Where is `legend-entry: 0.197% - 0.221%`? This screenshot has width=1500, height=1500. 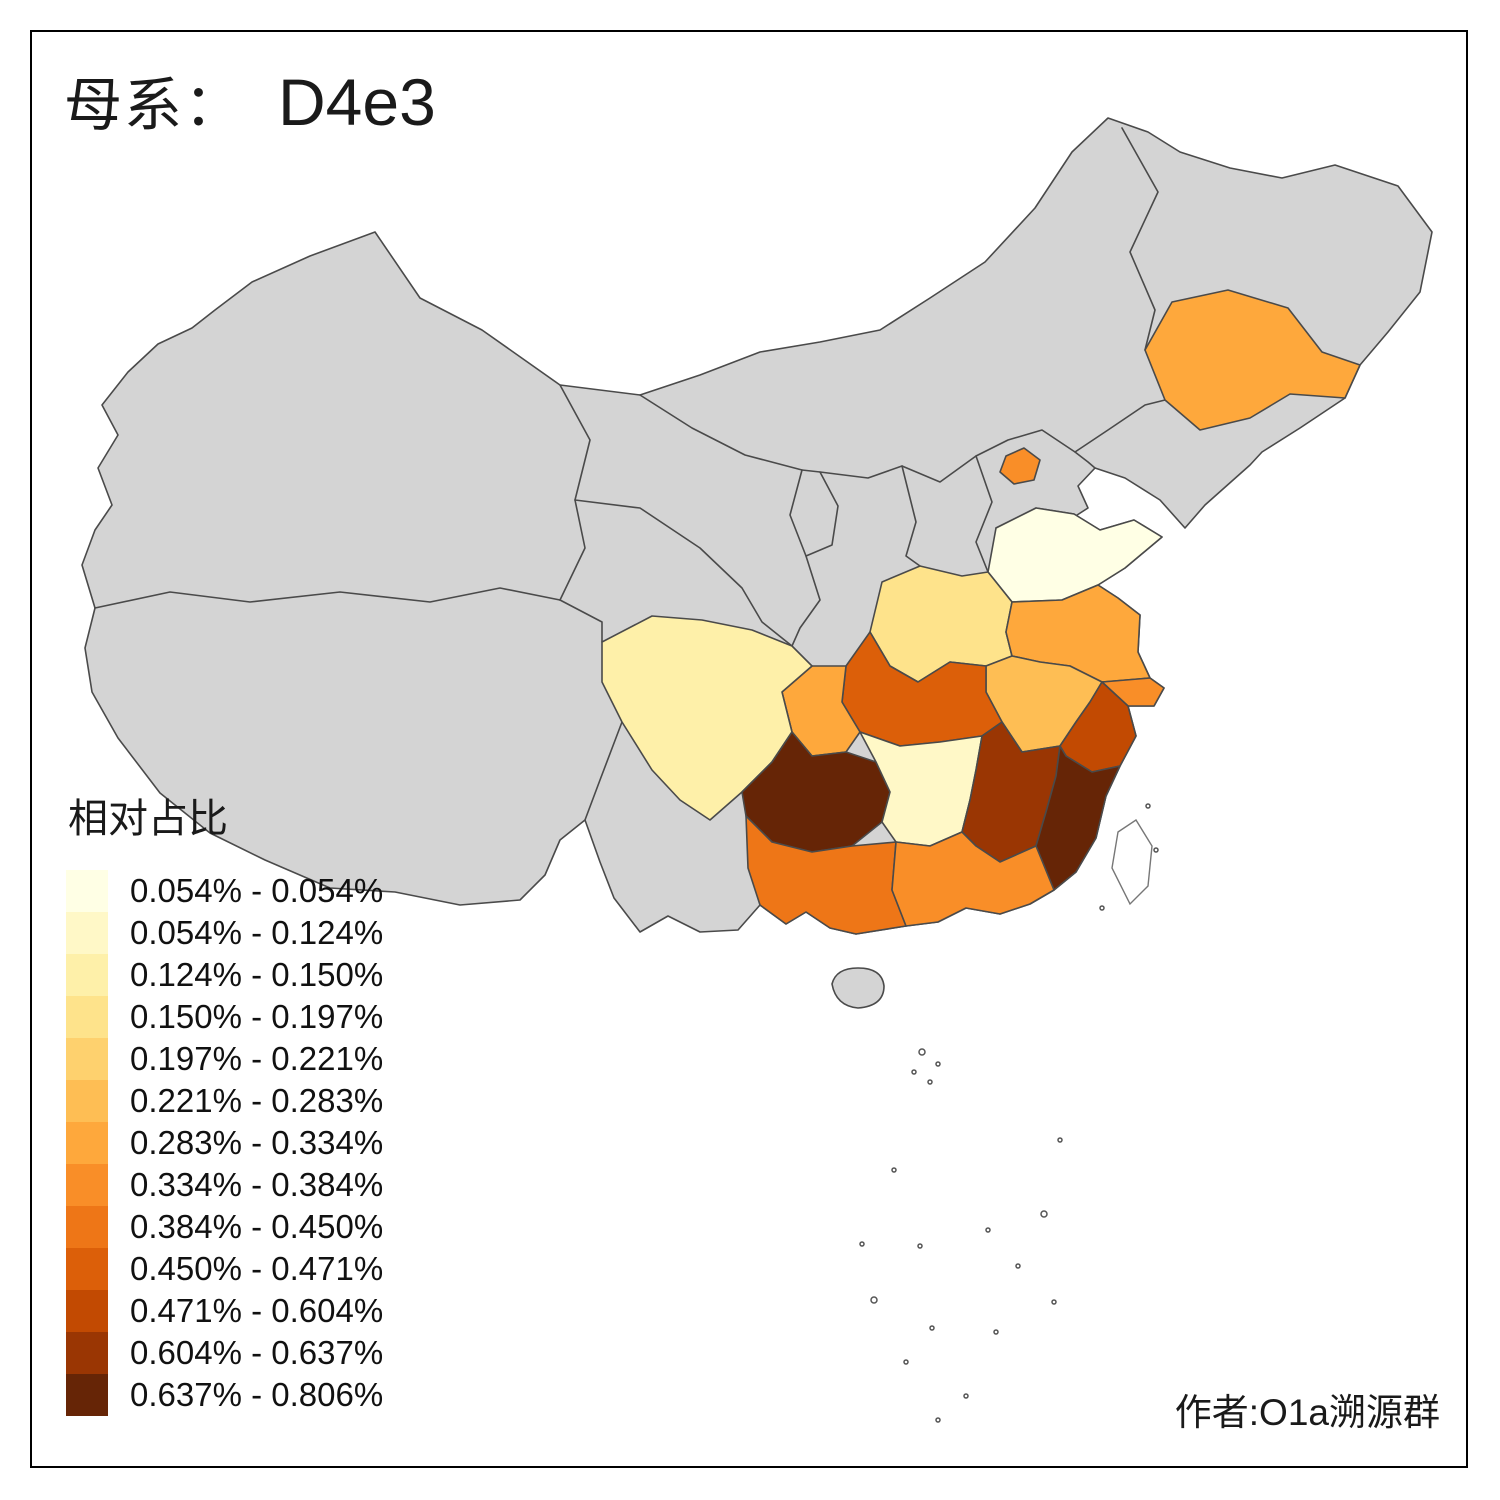 legend-entry: 0.197% - 0.221% is located at coordinates (224, 1059).